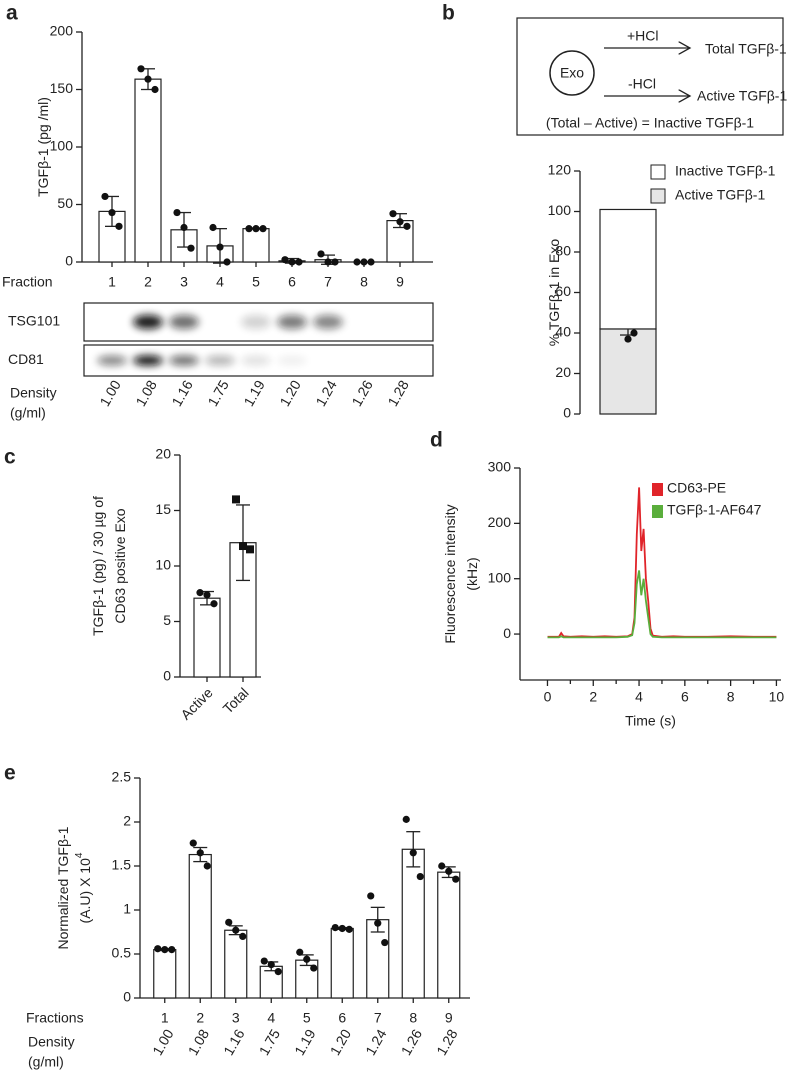 This screenshot has width=800, height=1078. What do you see at coordinates (563, 291) in the screenshot?
I see `y-tick-label: 60` at bounding box center [563, 291].